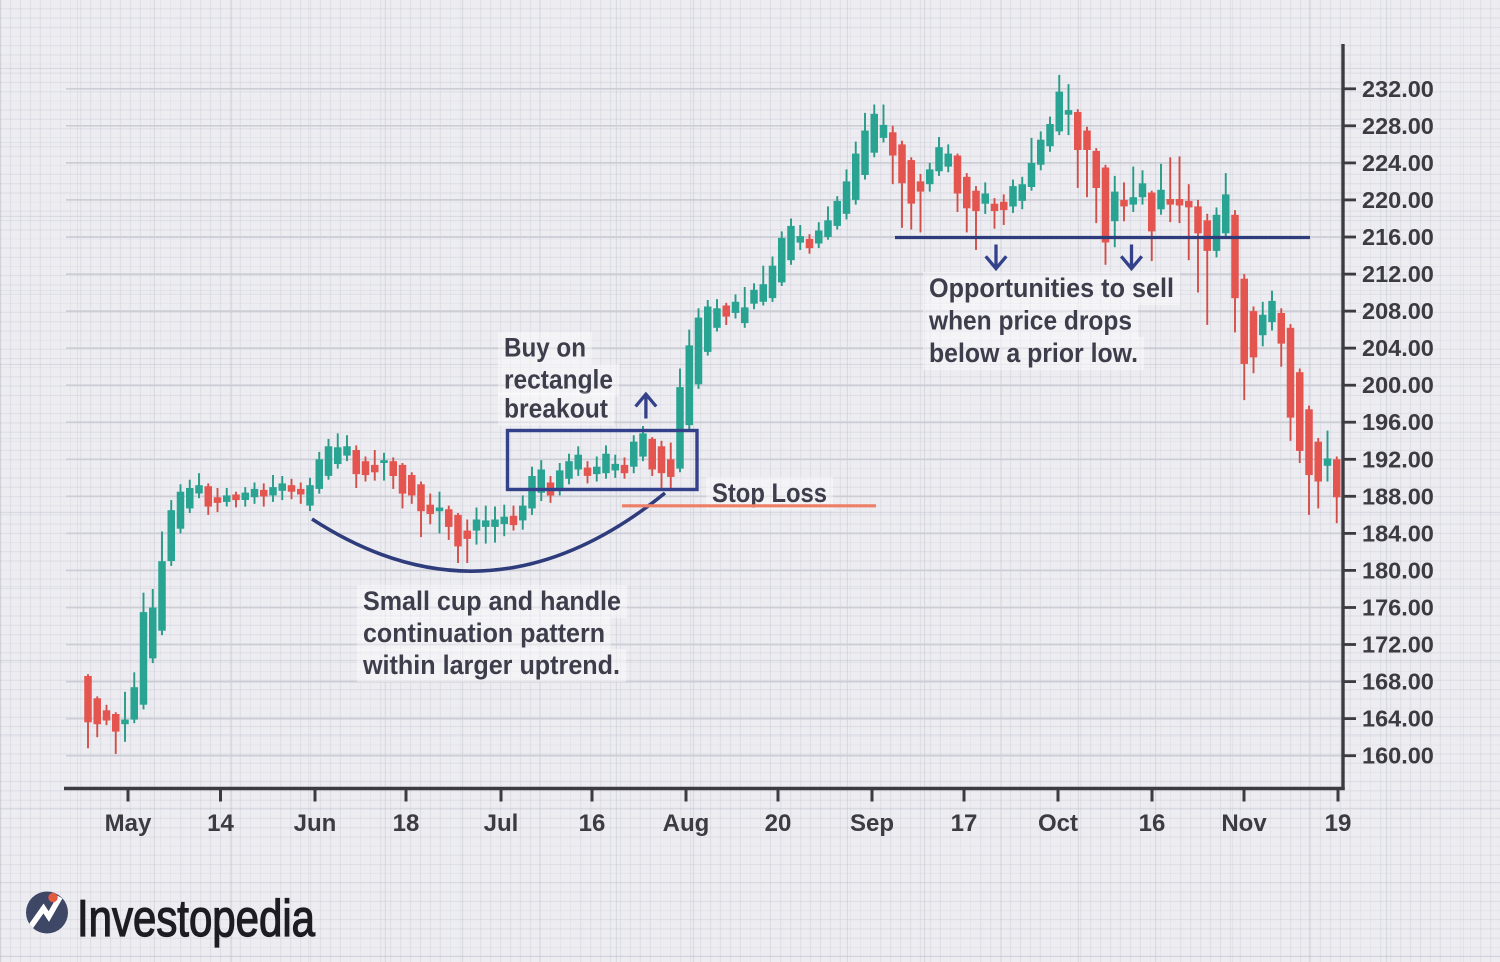  Describe the element at coordinates (1398, 533) in the screenshot. I see `svg-text: 184.00` at that location.